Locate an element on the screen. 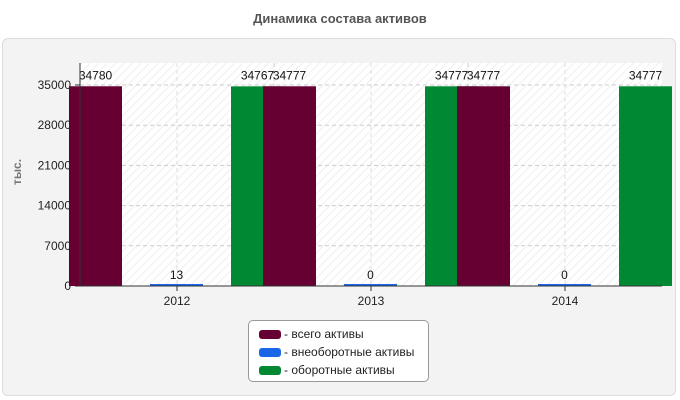 This screenshot has width=680, height=400. legend-swatch-current is located at coordinates (270, 370).